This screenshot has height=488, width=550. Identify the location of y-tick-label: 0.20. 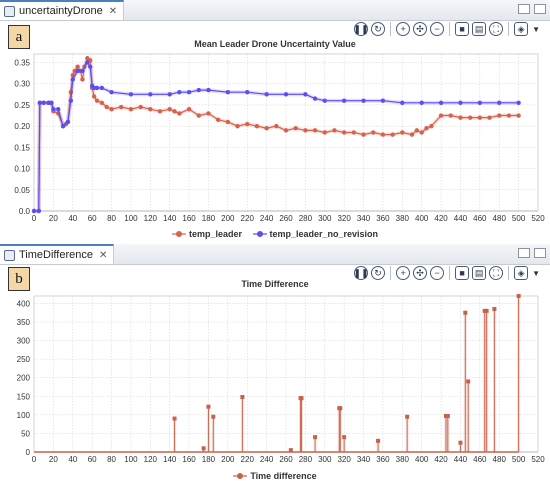
(22, 126).